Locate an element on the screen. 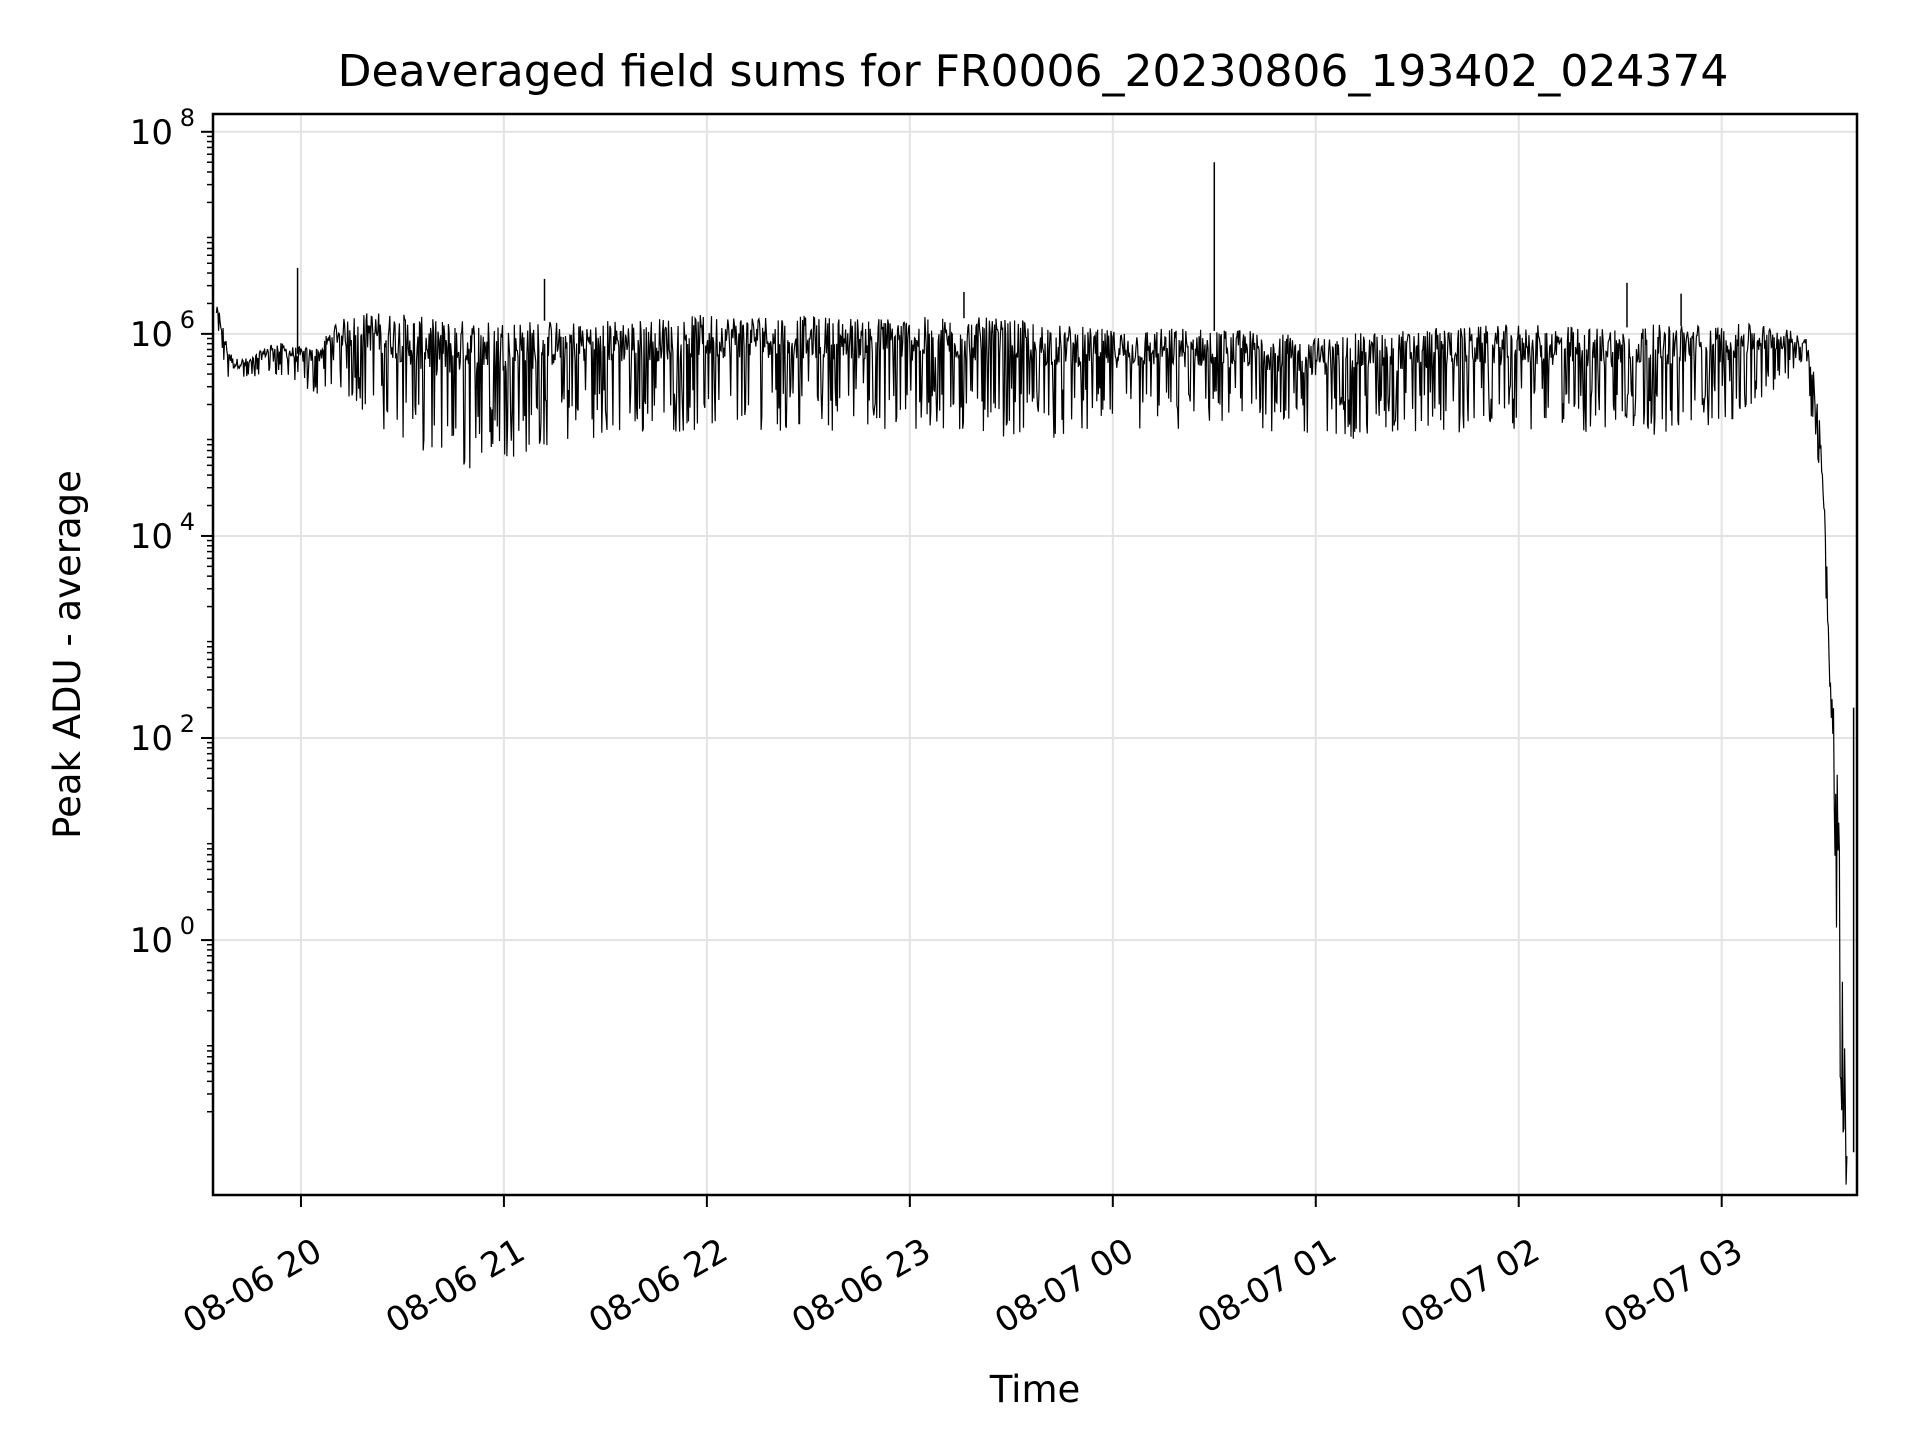  y-tick-exponent: 6 is located at coordinates (187, 320).